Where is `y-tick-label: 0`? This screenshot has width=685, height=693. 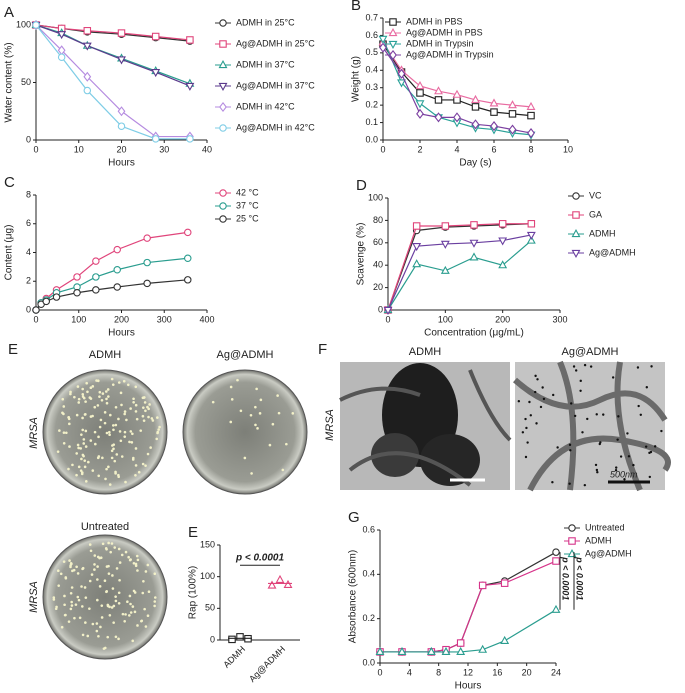 y-tick-label: 0 is located at coordinates (28, 139).